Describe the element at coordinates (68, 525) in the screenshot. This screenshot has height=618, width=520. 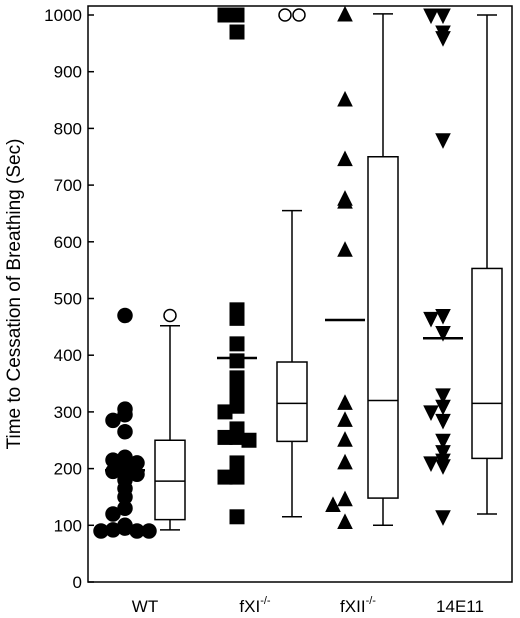
I see `y-tick-label: 100` at that location.